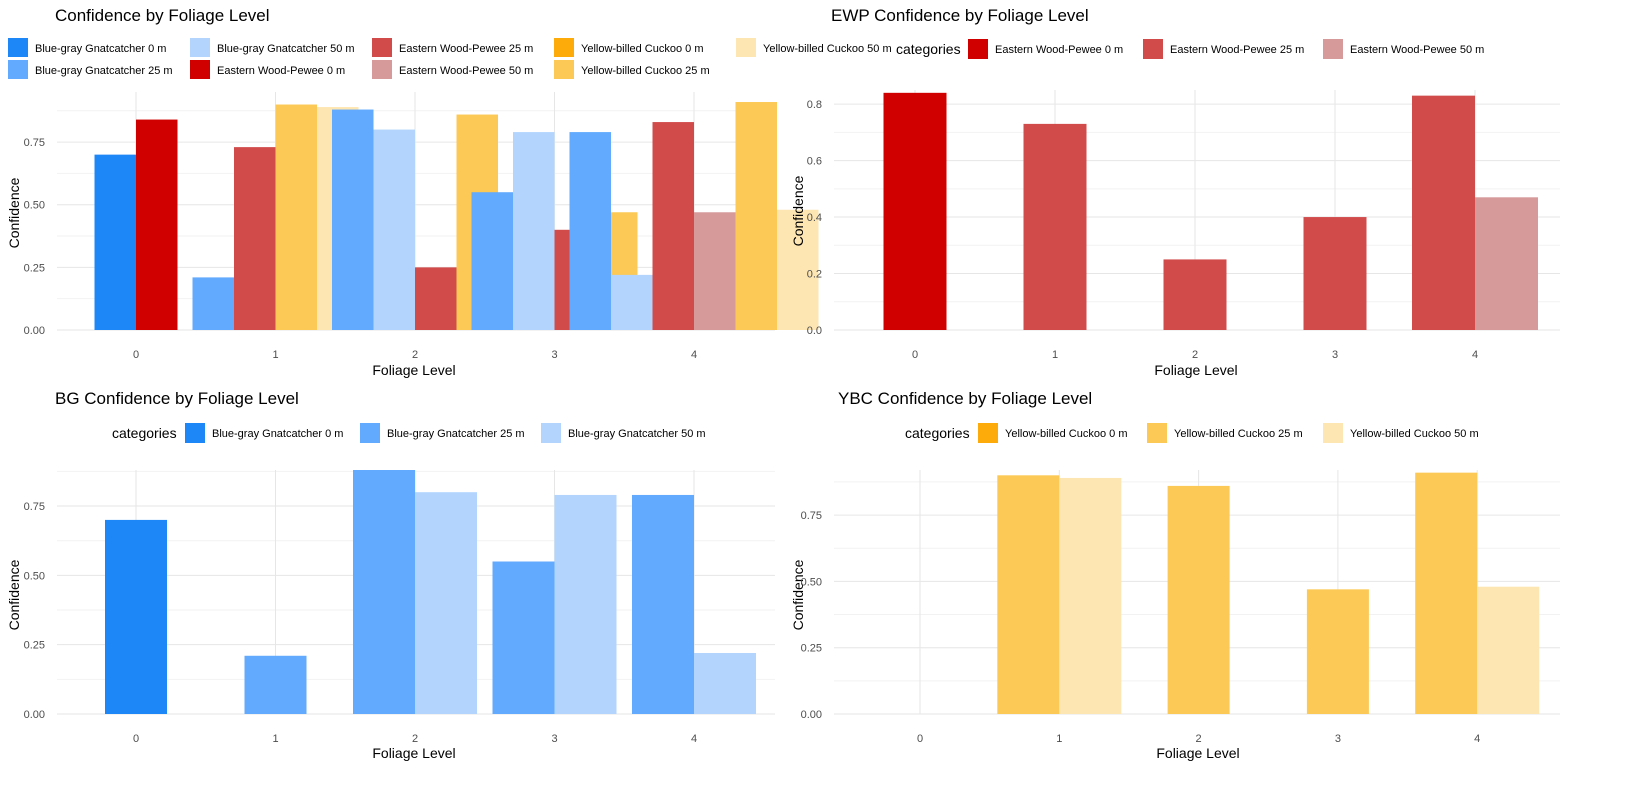 Image resolution: width=1636 pixels, height=806 pixels. Describe the element at coordinates (177, 398) in the screenshot. I see `panel-title: BG Confidence by Foliage Level` at that location.